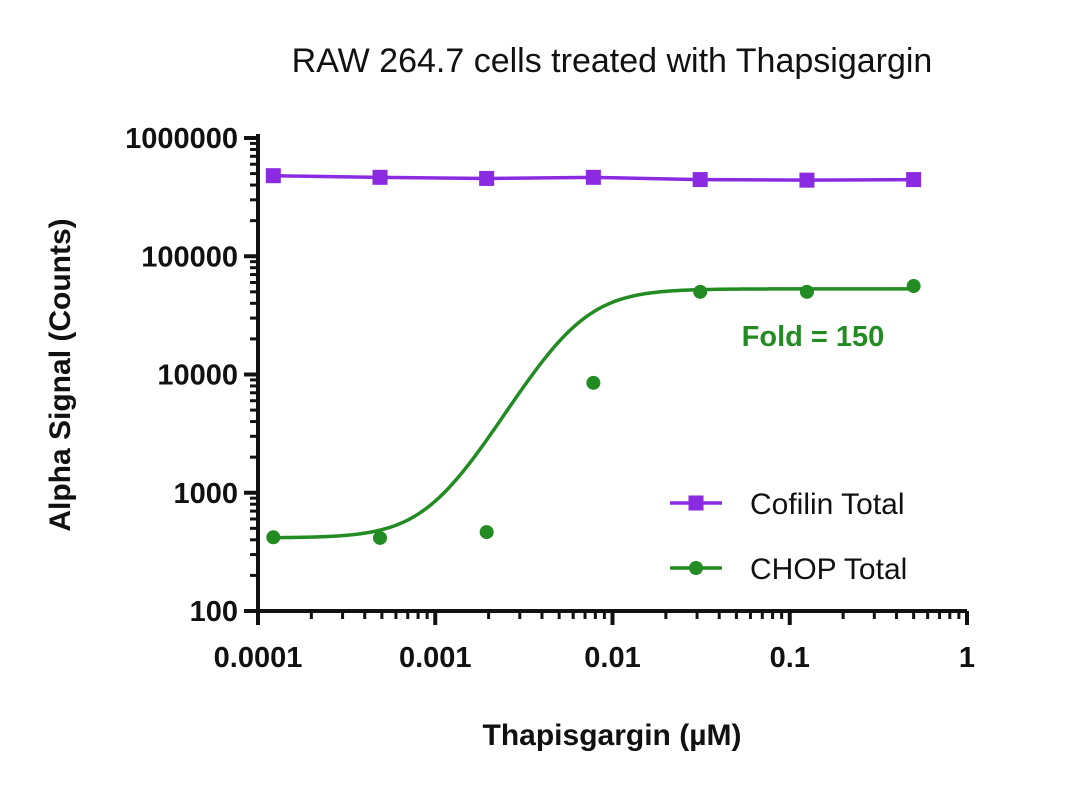 The height and width of the screenshot is (788, 1080). Describe the element at coordinates (967, 658) in the screenshot. I see `x-tick-label: 1` at that location.